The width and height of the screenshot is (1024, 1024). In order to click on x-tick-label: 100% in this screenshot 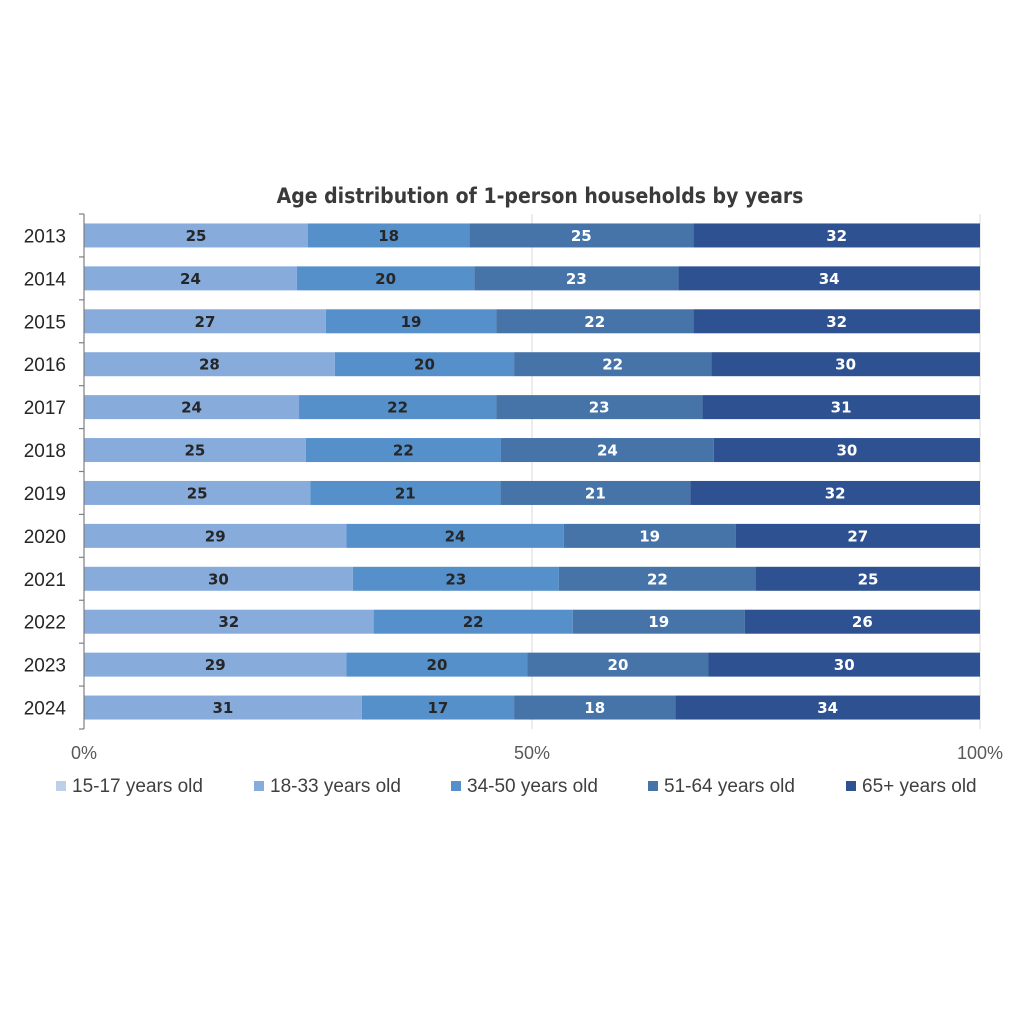, I will do `click(980, 753)`.